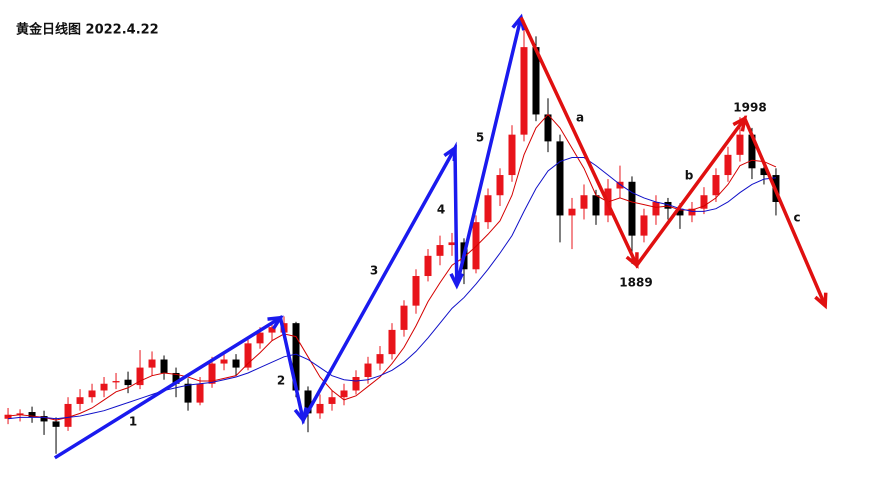 The image size is (889, 478). Describe the element at coordinates (635, 283) in the screenshot. I see `wave-label: 1889` at that location.